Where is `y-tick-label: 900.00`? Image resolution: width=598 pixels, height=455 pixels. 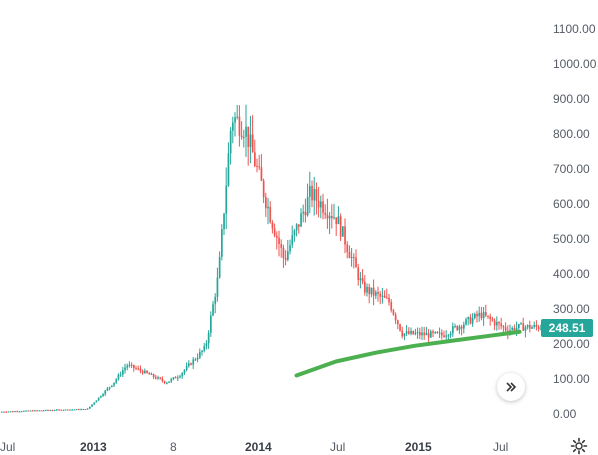
y-tick-label: 900.00 is located at coordinates (571, 99).